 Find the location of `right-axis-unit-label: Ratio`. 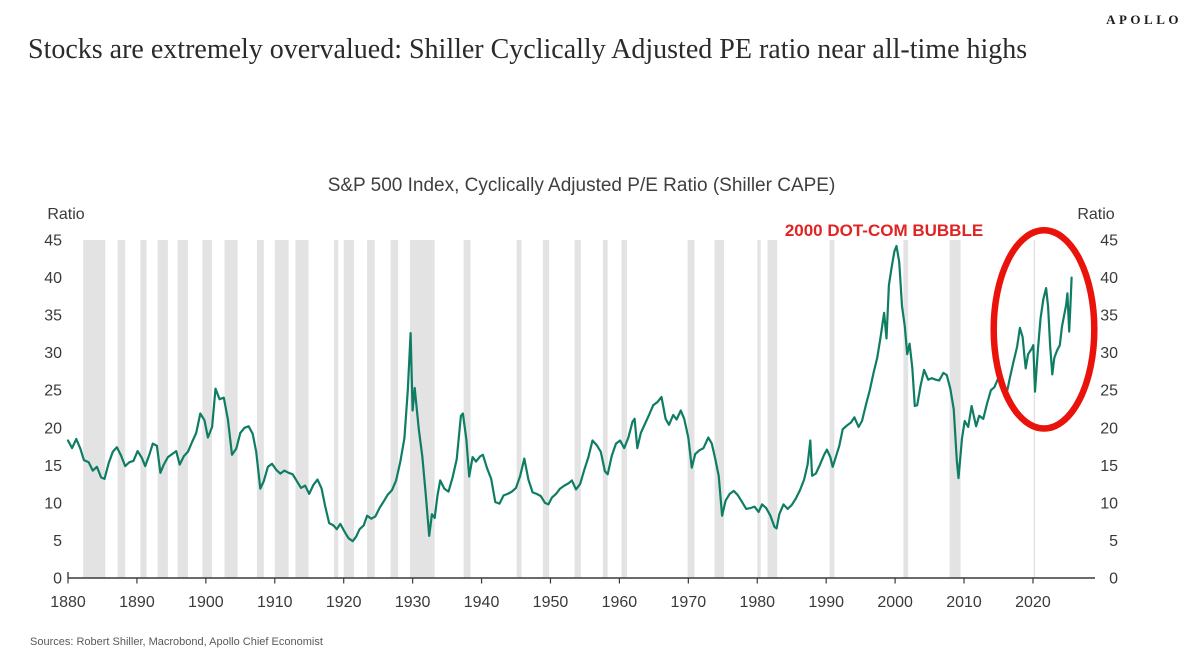

right-axis-unit-label: Ratio is located at coordinates (1096, 214).